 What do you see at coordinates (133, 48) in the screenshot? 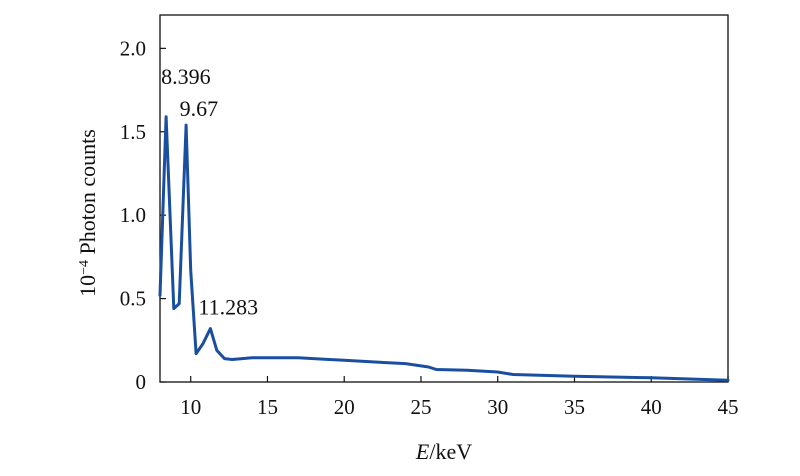
I see `y-tick-label: 2.0` at bounding box center [133, 48].